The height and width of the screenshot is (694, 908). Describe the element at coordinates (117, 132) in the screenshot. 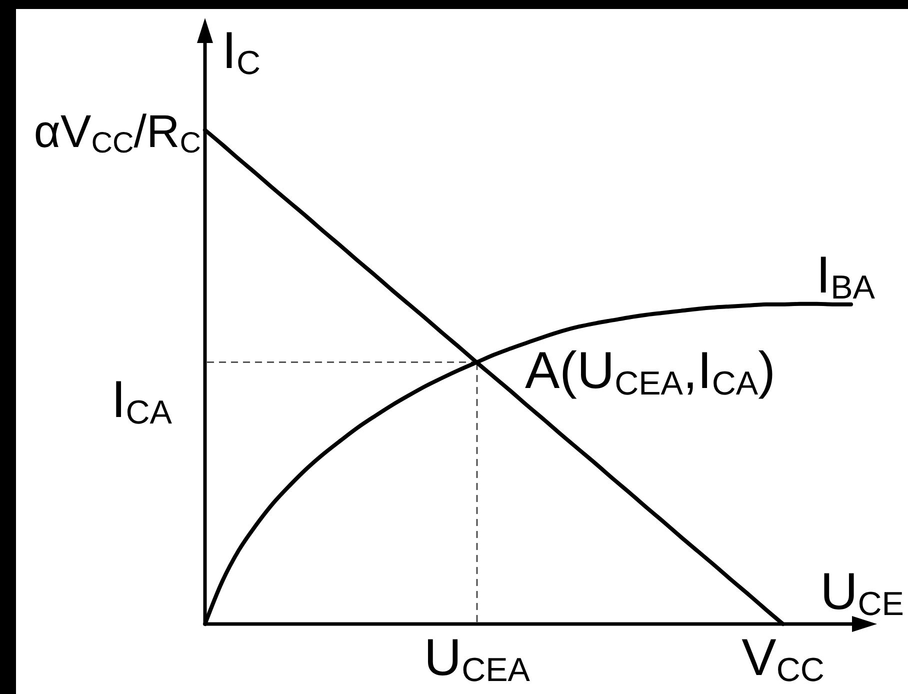

I see `text: αV$_{CC}$/R$_{C}$` at that location.